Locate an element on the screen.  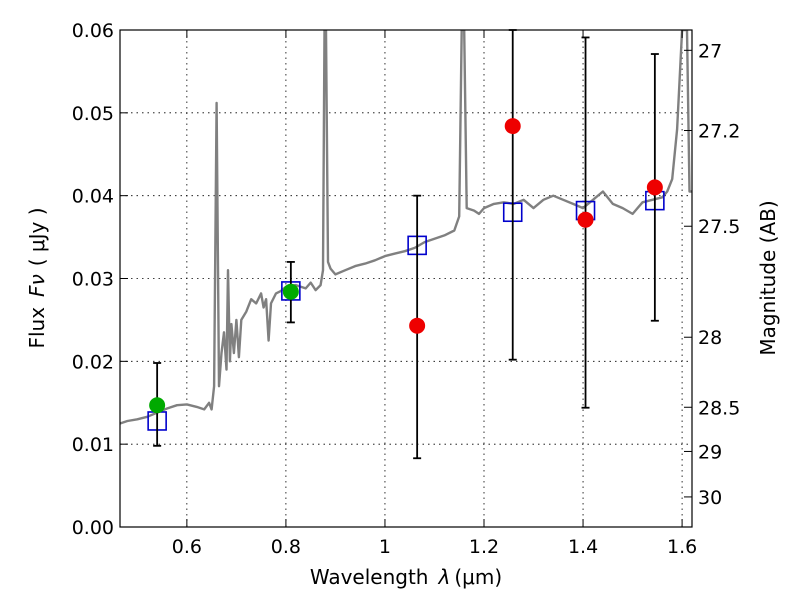
y-tick-label: 0.05 is located at coordinates (93, 114).